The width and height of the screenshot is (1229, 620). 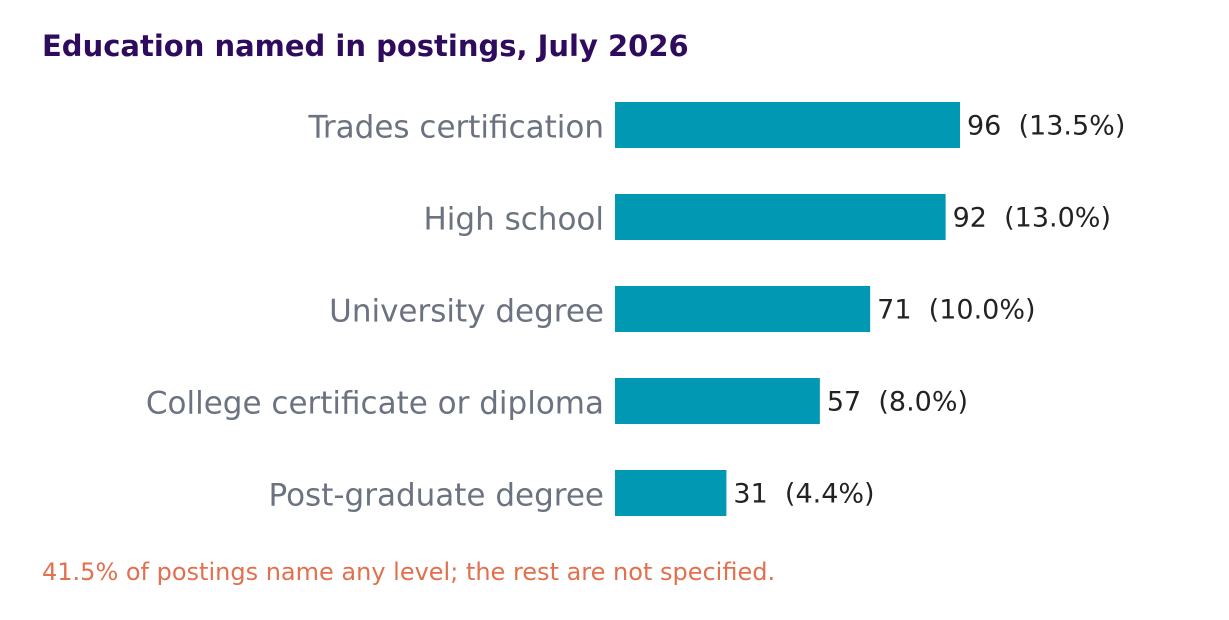 What do you see at coordinates (514, 220) in the screenshot?
I see `category-label: High school` at bounding box center [514, 220].